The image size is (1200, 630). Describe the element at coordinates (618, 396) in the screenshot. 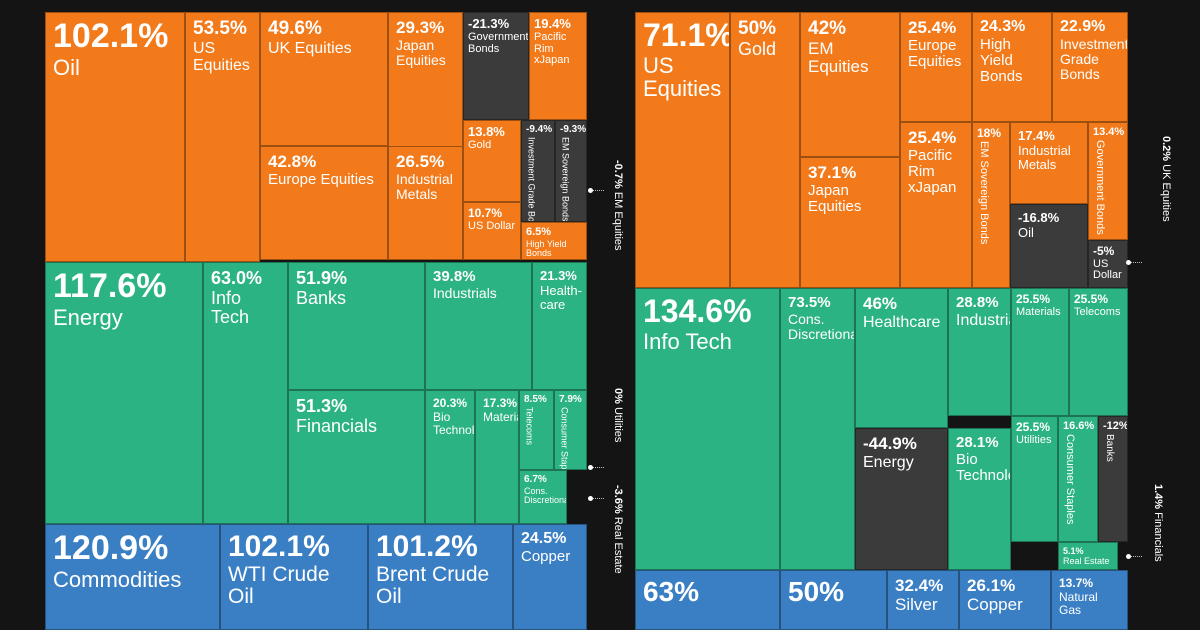

I see `outside-value: 0%` at that location.